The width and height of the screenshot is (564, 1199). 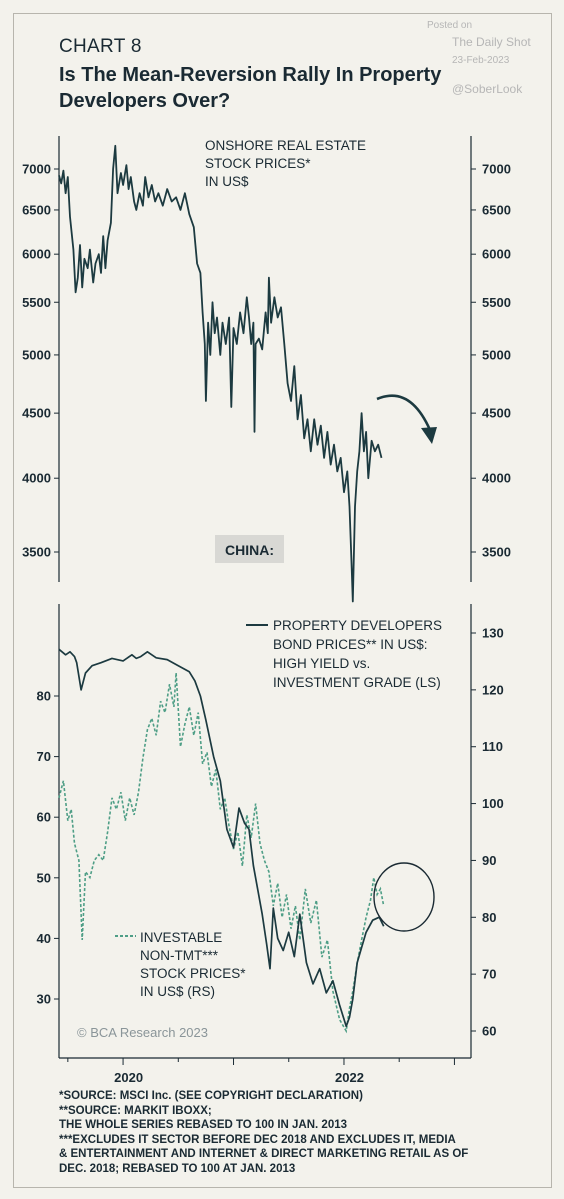 What do you see at coordinates (44, 696) in the screenshot?
I see `bottom-left-tick-label: 80` at bounding box center [44, 696].